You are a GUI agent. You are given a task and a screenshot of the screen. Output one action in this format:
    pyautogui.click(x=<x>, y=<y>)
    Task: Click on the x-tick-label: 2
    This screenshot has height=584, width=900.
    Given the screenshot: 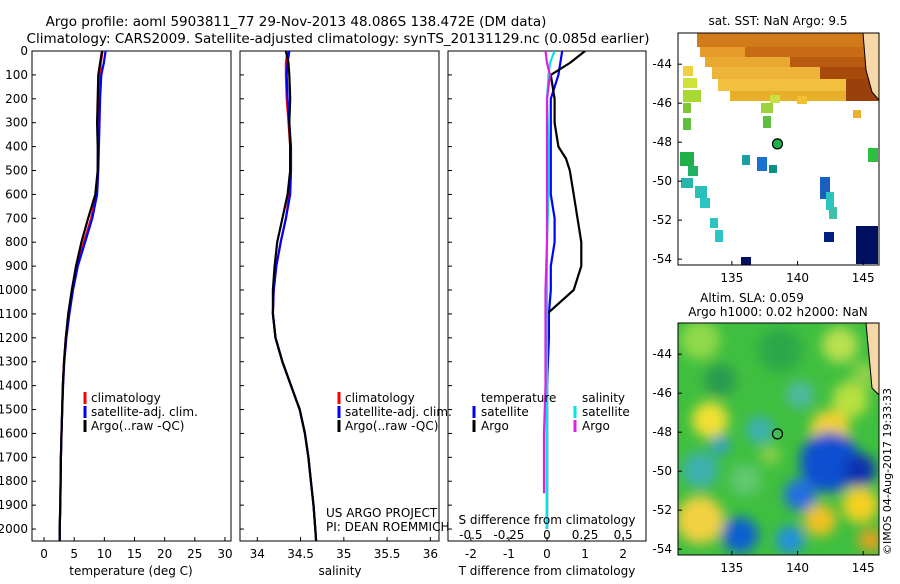 What is the action you would take?
    pyautogui.click(x=623, y=554)
    